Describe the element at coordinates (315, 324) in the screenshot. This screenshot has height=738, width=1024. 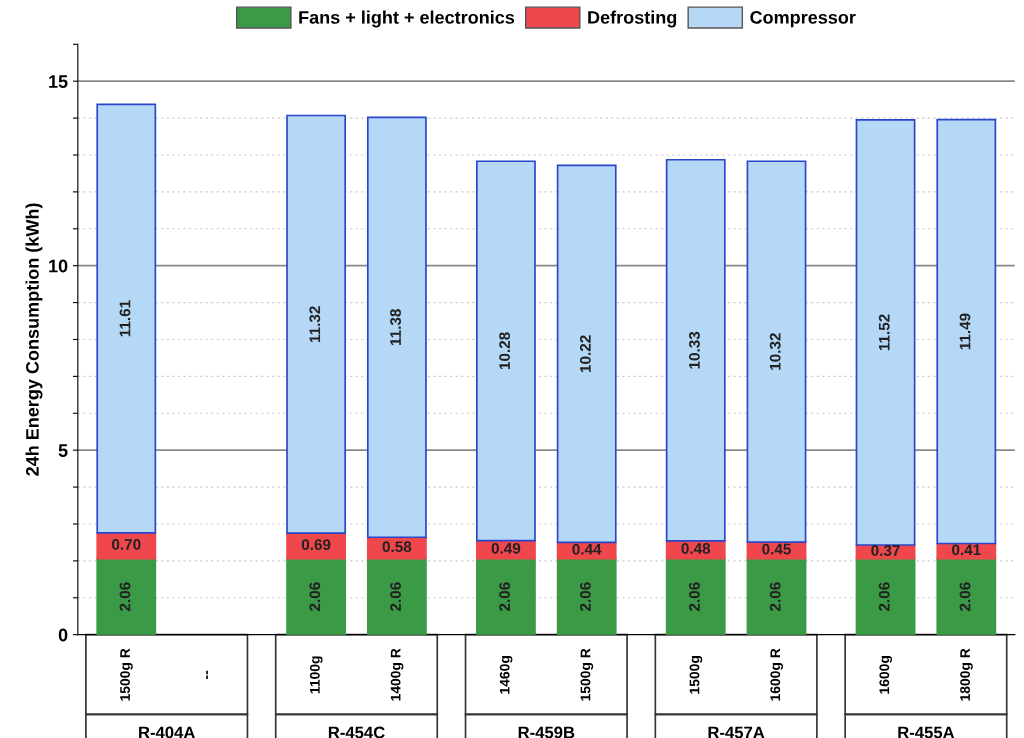
I see `data-label: 11.32` at that location.